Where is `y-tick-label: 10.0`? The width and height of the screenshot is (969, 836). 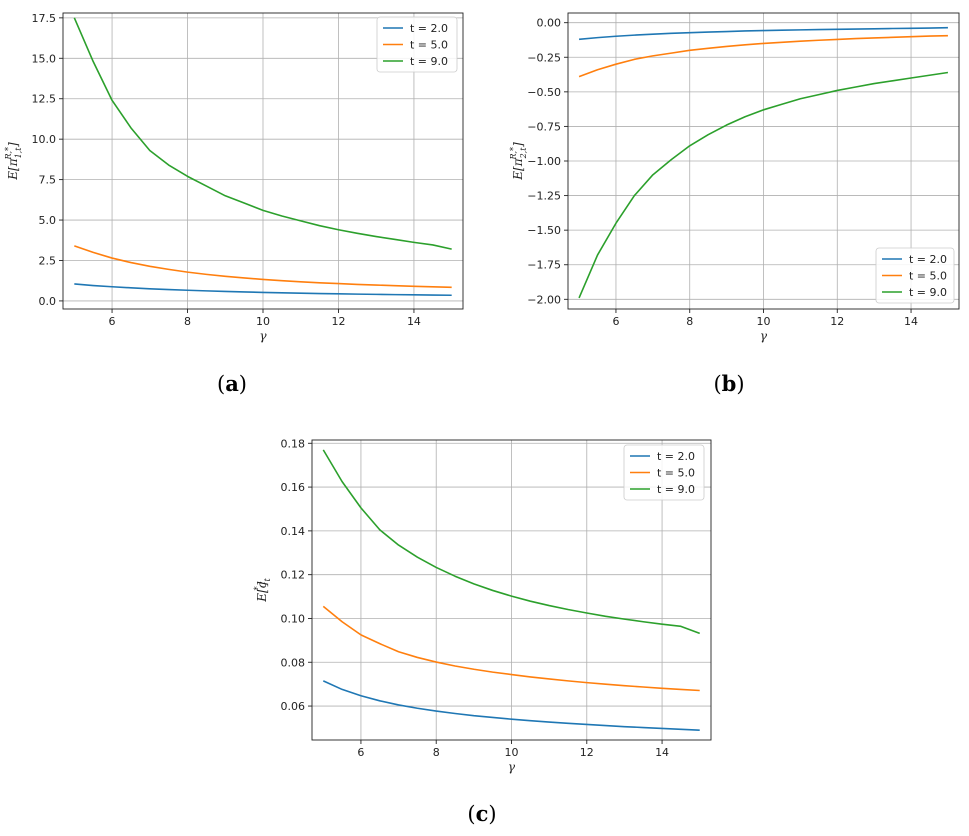
y-tick-label: 10.0 is located at coordinates (44, 139).